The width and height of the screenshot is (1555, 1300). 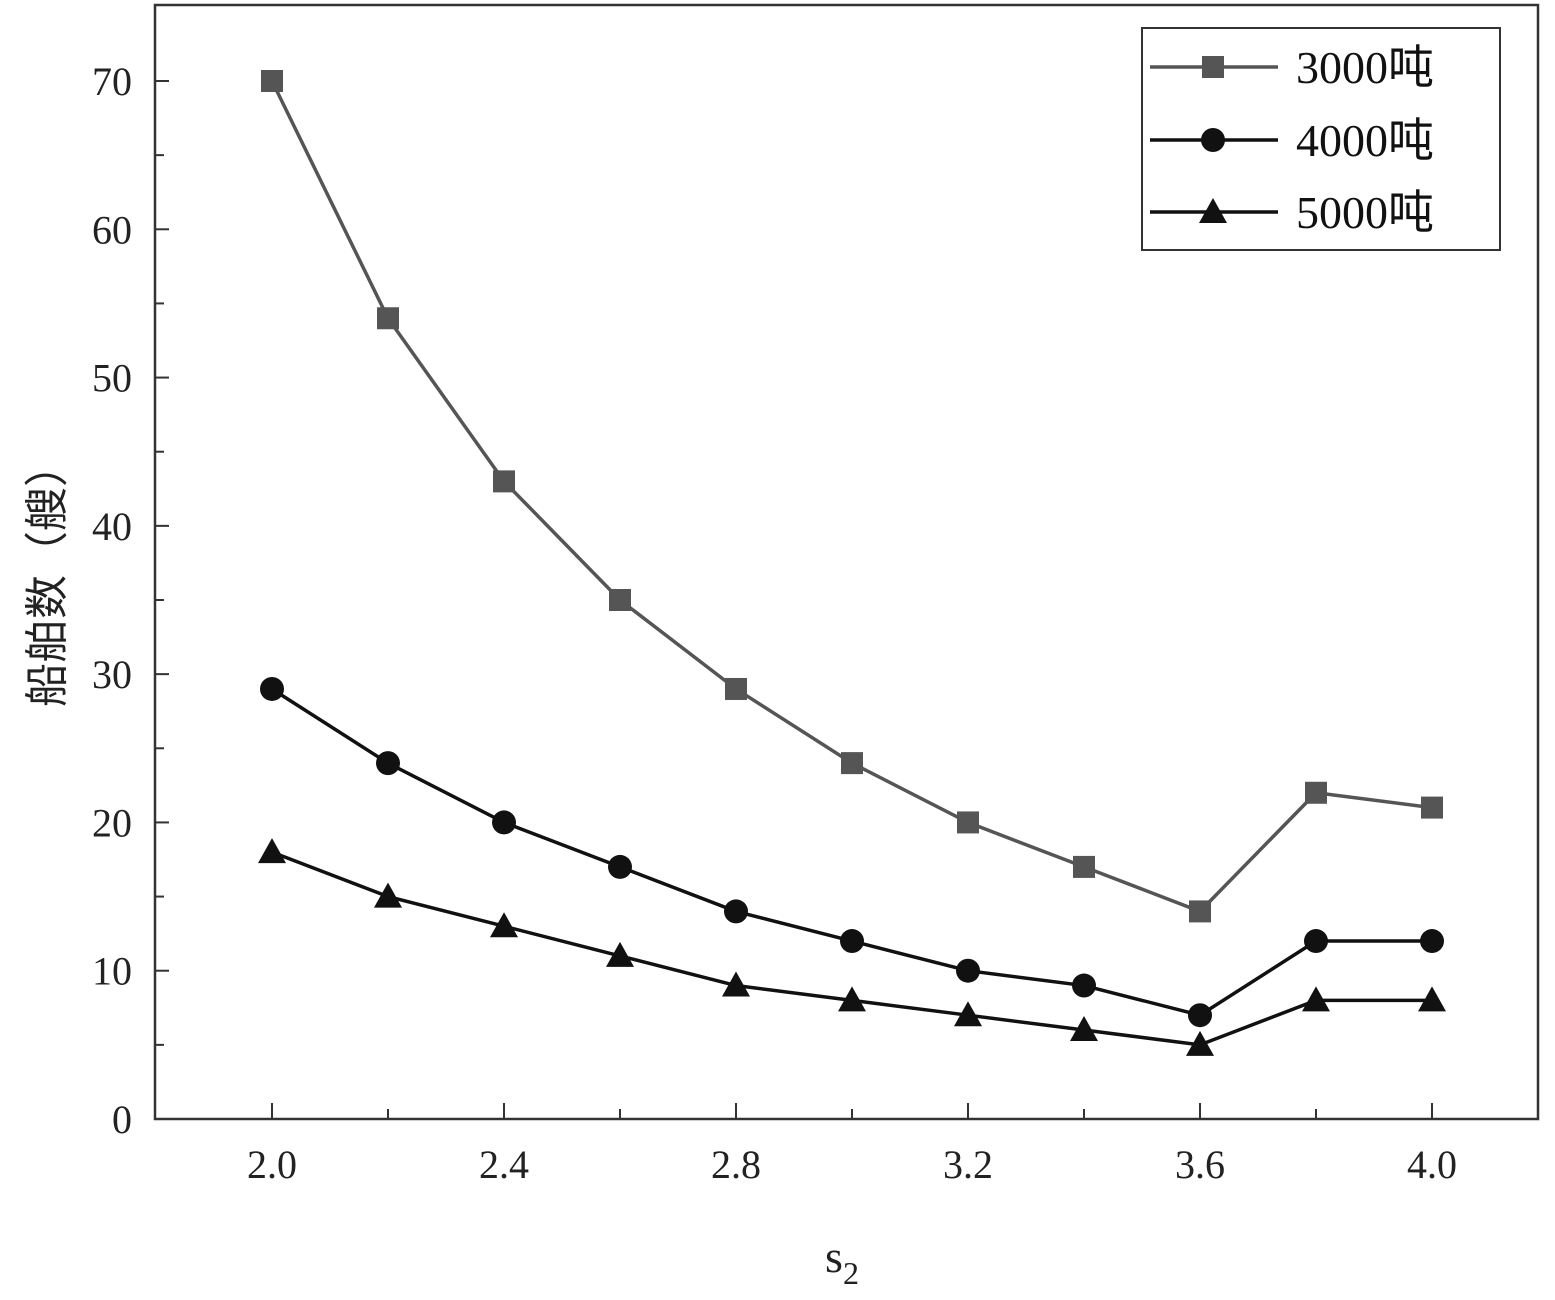 I want to click on legend-item-circle: 4000吨, so click(x=1292, y=140).